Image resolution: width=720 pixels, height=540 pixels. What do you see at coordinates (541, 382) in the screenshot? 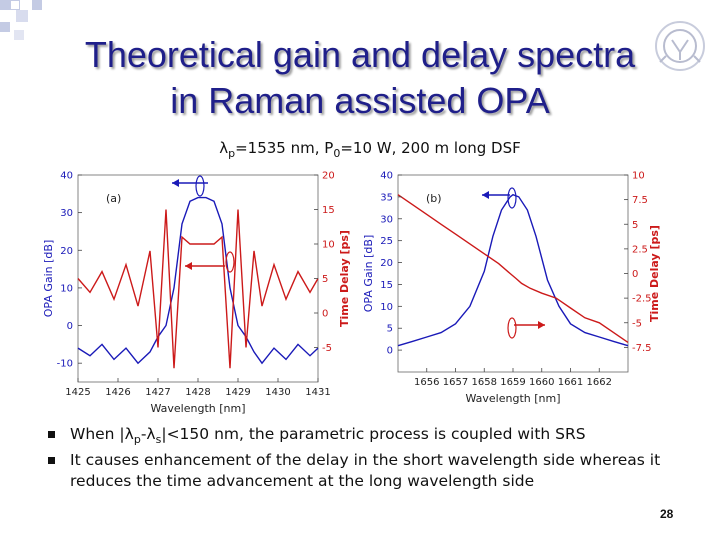
I see `x-tick-label: 1660` at bounding box center [541, 382].